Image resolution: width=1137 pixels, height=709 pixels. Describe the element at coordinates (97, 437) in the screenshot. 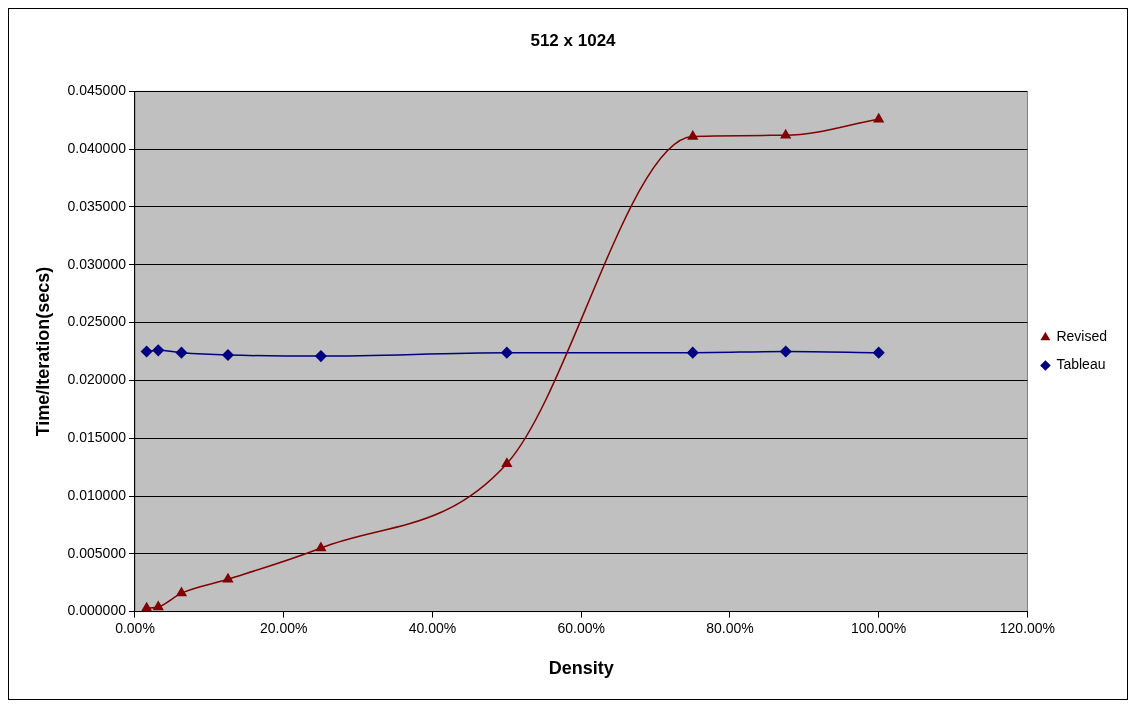

I see `y-tick-label: 0.015000` at that location.